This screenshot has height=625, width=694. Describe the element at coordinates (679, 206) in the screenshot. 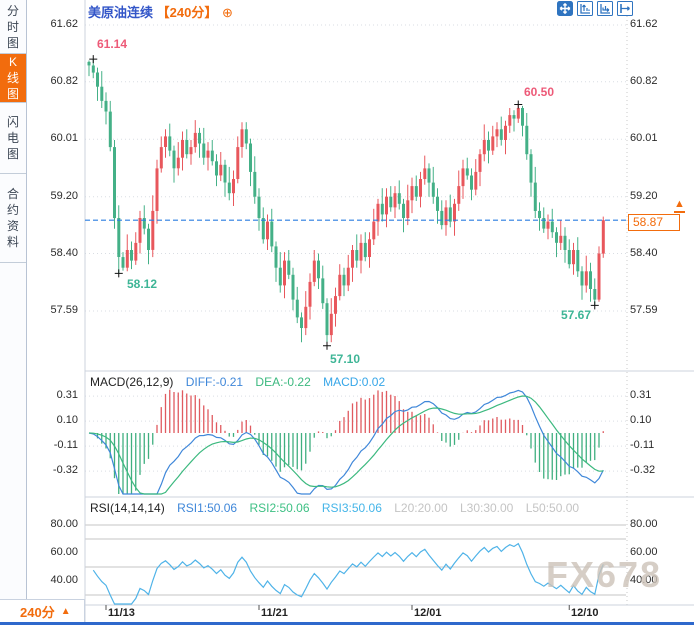

I see `price-up-arrow-icon: ▲` at that location.